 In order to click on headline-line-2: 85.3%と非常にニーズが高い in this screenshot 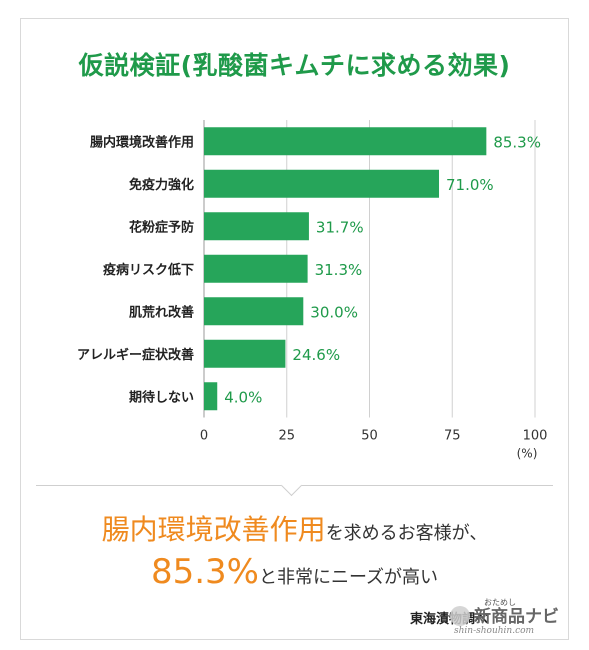, I will do `click(294, 572)`.